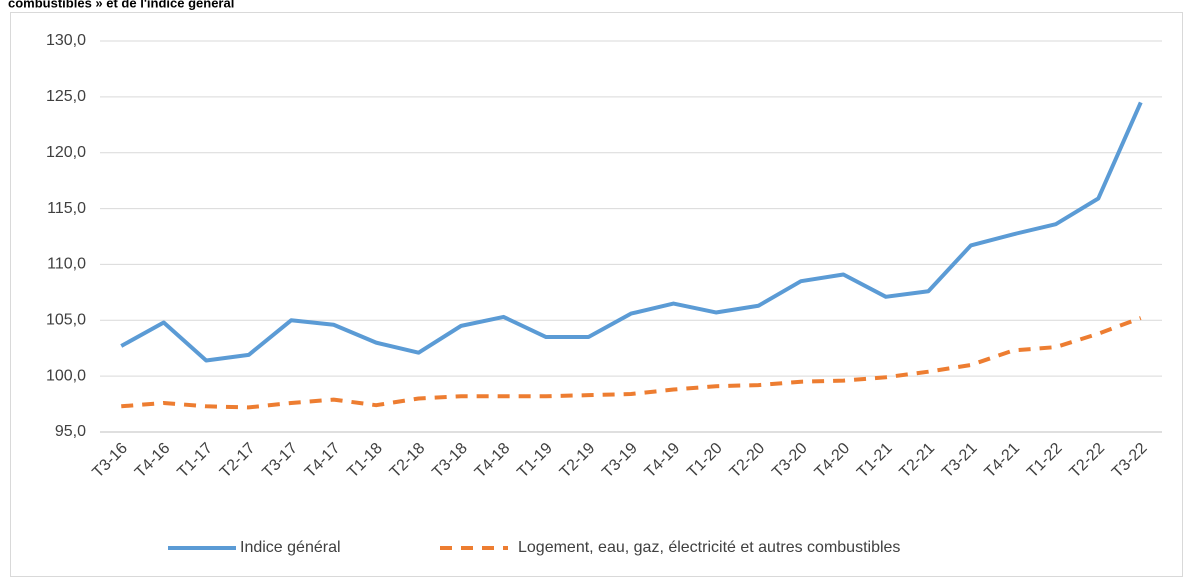 This screenshot has width=1184, height=578. Describe the element at coordinates (290, 547) in the screenshot. I see `legend-label: Indice général` at that location.